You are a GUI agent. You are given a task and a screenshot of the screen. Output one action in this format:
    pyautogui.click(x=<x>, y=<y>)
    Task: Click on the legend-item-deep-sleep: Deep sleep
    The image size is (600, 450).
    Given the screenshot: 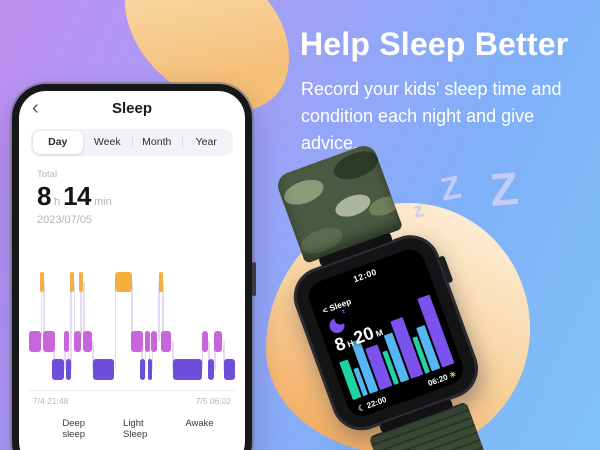 What is the action you would take?
    pyautogui.click(x=67, y=429)
    